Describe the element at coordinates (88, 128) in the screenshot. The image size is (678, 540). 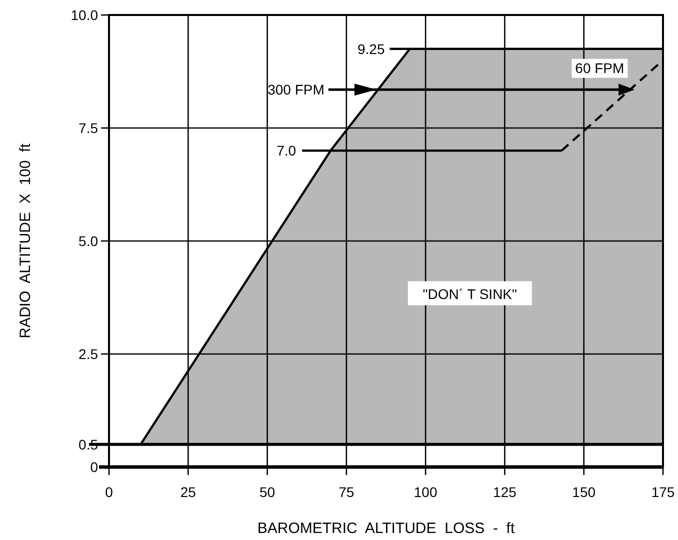
I see `y-tick-label: 7.5` at that location.